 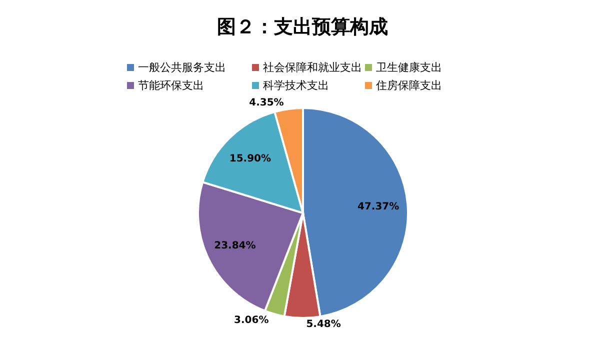 What do you see at coordinates (235, 246) in the screenshot?
I see `data-label: 23.84%` at bounding box center [235, 246].